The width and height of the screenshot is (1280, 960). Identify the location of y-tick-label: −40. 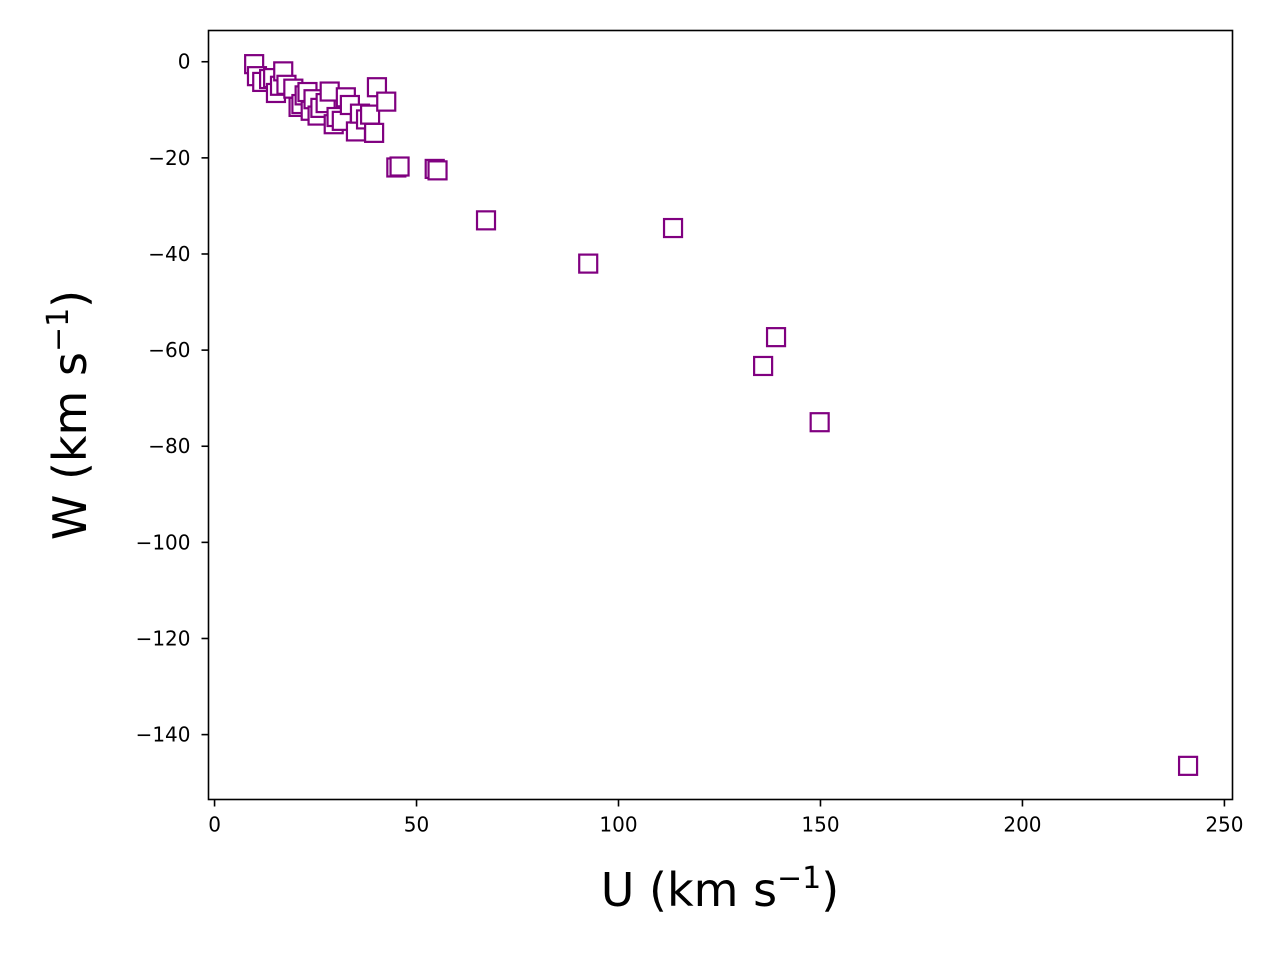
(169, 254).